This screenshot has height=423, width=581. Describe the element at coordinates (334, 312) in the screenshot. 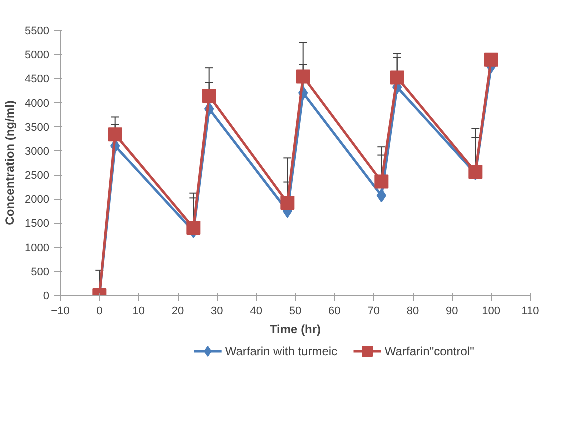

I see `x-tick-label: 60` at that location.